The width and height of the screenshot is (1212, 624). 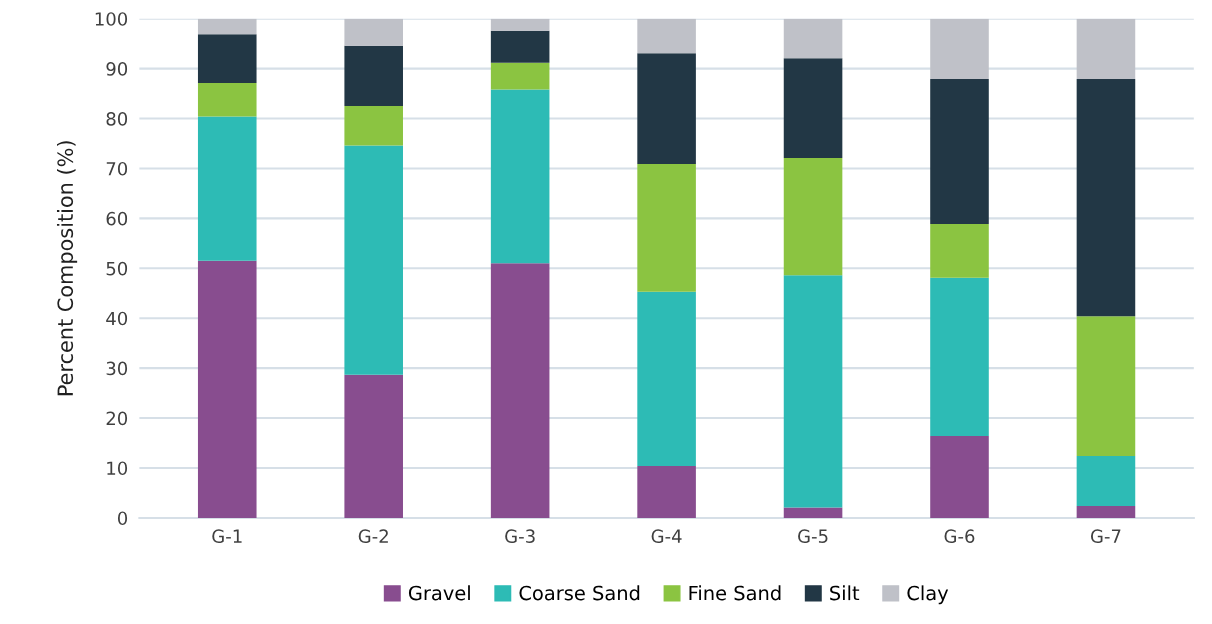 I want to click on x-tick-label: G-5, so click(x=813, y=536).